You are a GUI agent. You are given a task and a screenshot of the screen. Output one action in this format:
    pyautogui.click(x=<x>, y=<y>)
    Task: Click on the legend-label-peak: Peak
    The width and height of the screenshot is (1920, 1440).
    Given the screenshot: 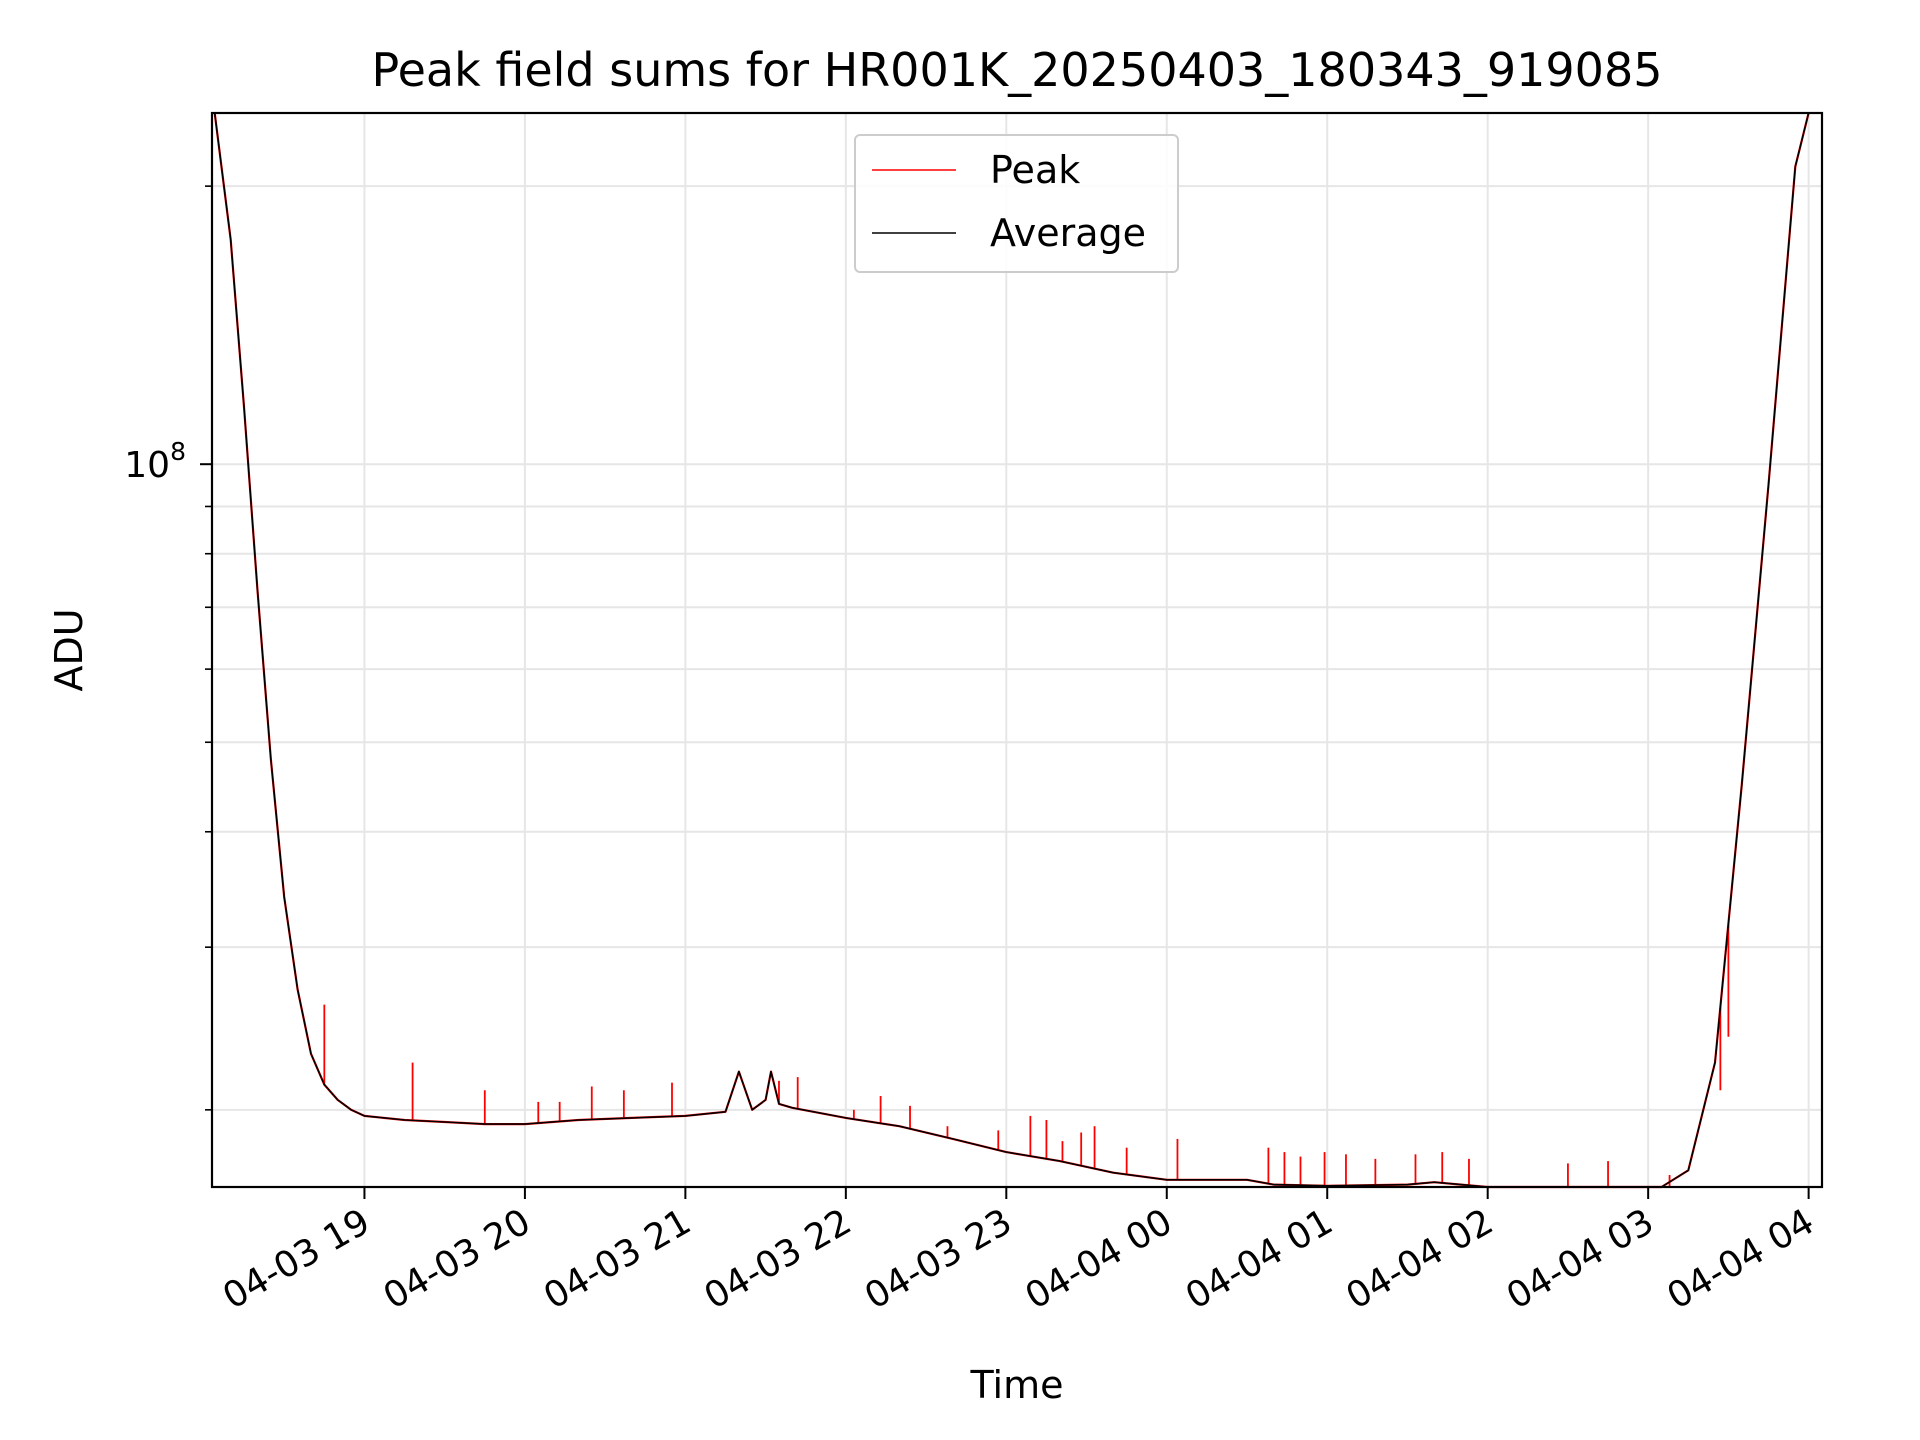 What is the action you would take?
    pyautogui.click(x=1035, y=170)
    